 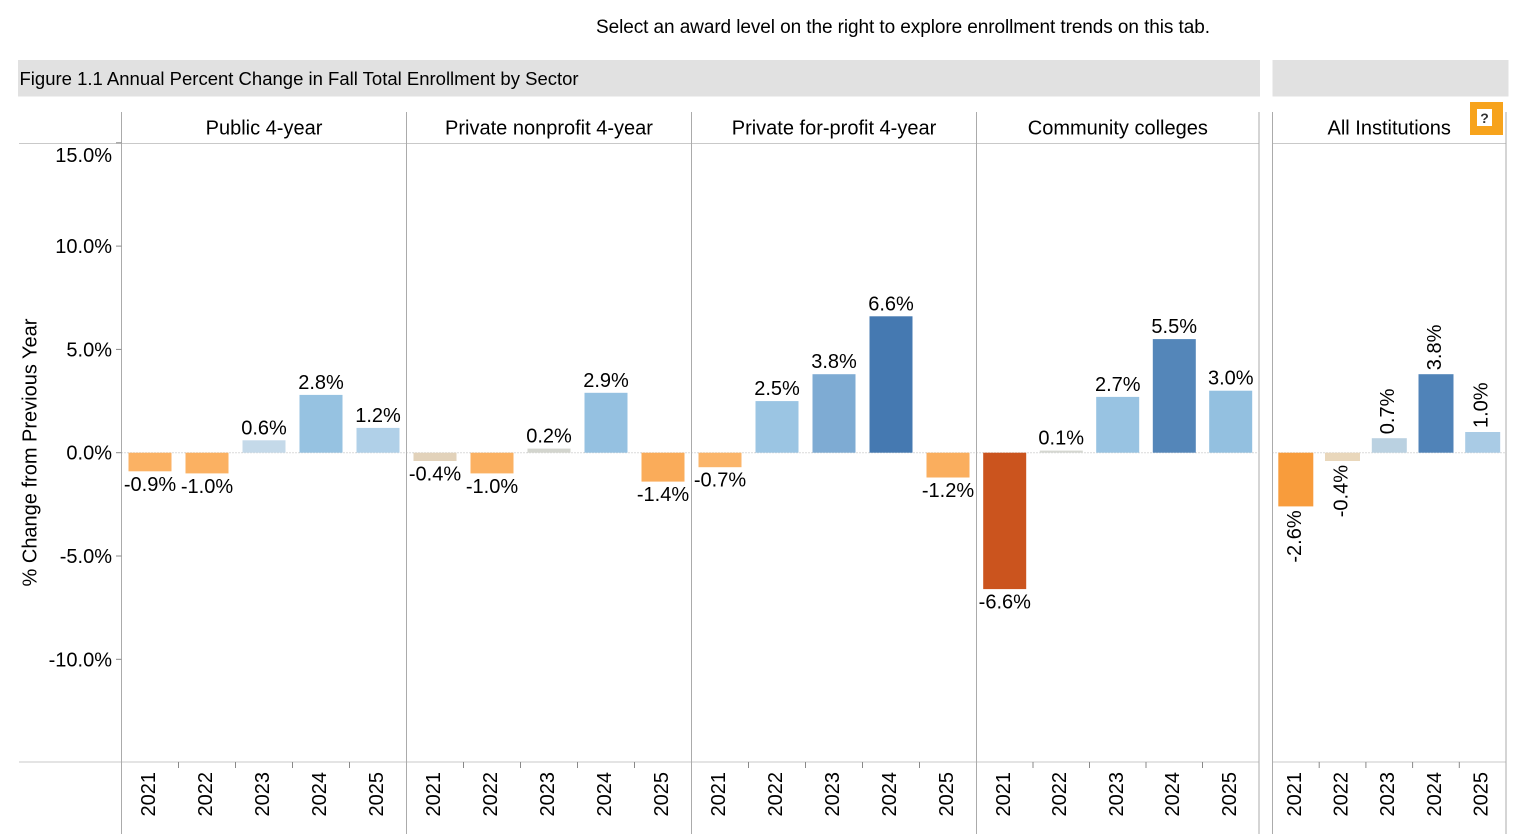 What do you see at coordinates (777, 389) in the screenshot?
I see `svg-text: 2.5%` at bounding box center [777, 389].